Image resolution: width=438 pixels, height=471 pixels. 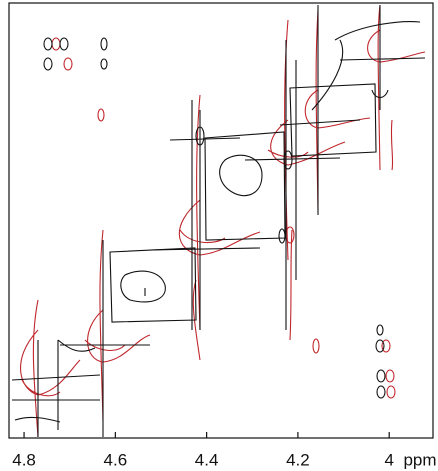 What do you see at coordinates (24, 459) in the screenshot?
I see `x-tick-label: 4.8` at bounding box center [24, 459].